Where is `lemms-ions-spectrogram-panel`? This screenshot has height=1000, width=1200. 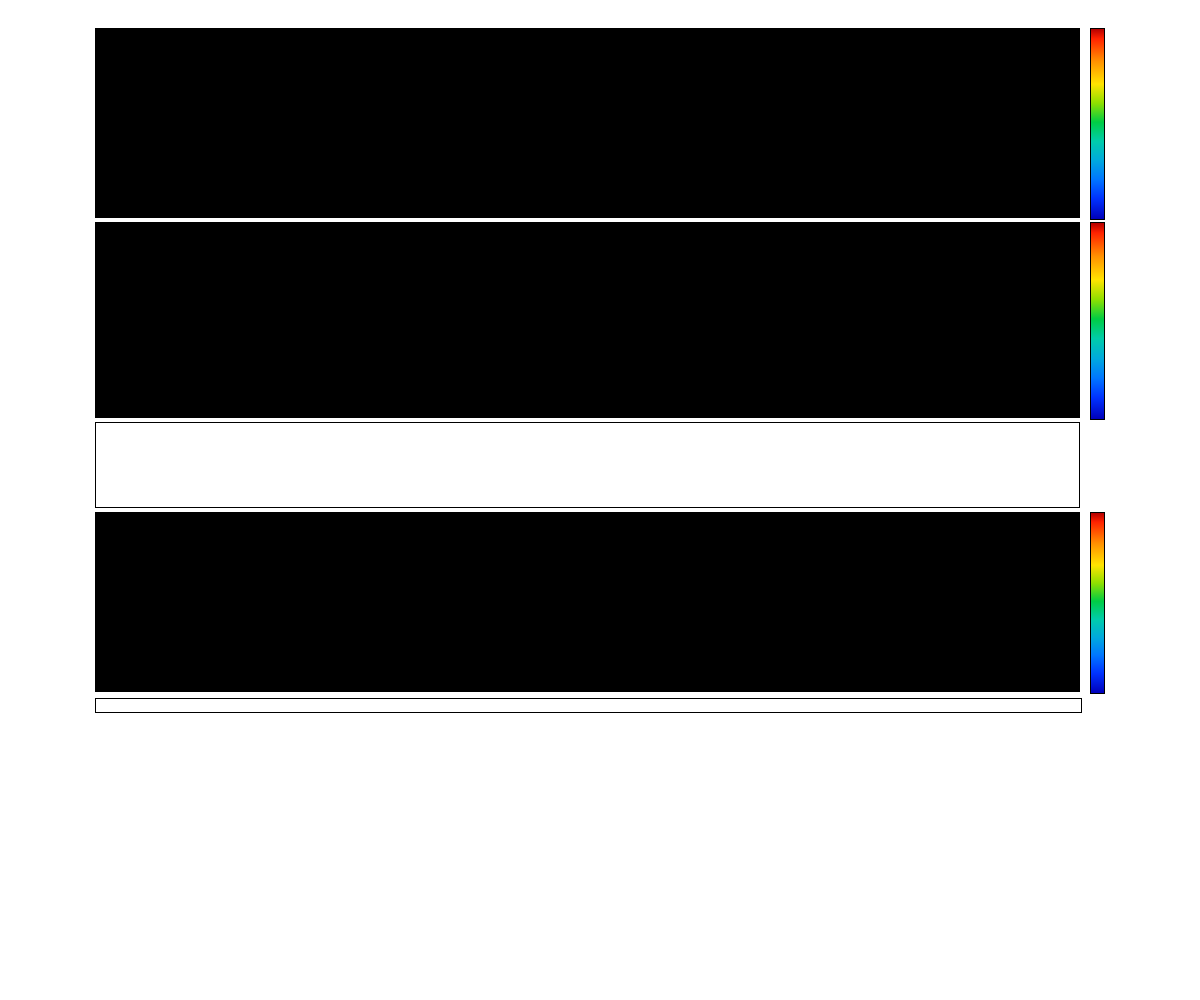 lemms-ions-spectrogram-panel is located at coordinates (587, 602).